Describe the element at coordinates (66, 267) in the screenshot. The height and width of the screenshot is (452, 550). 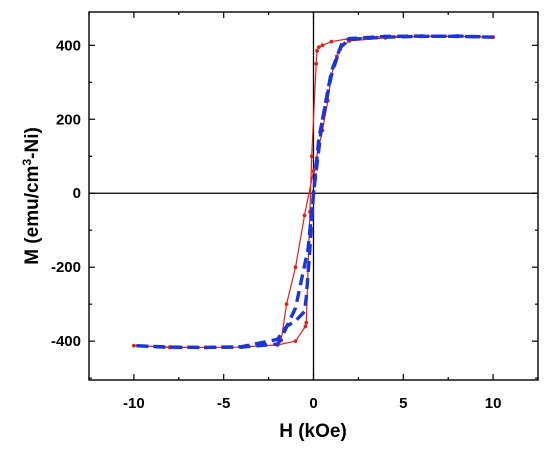
I see `y-tick-label: -200` at that location.